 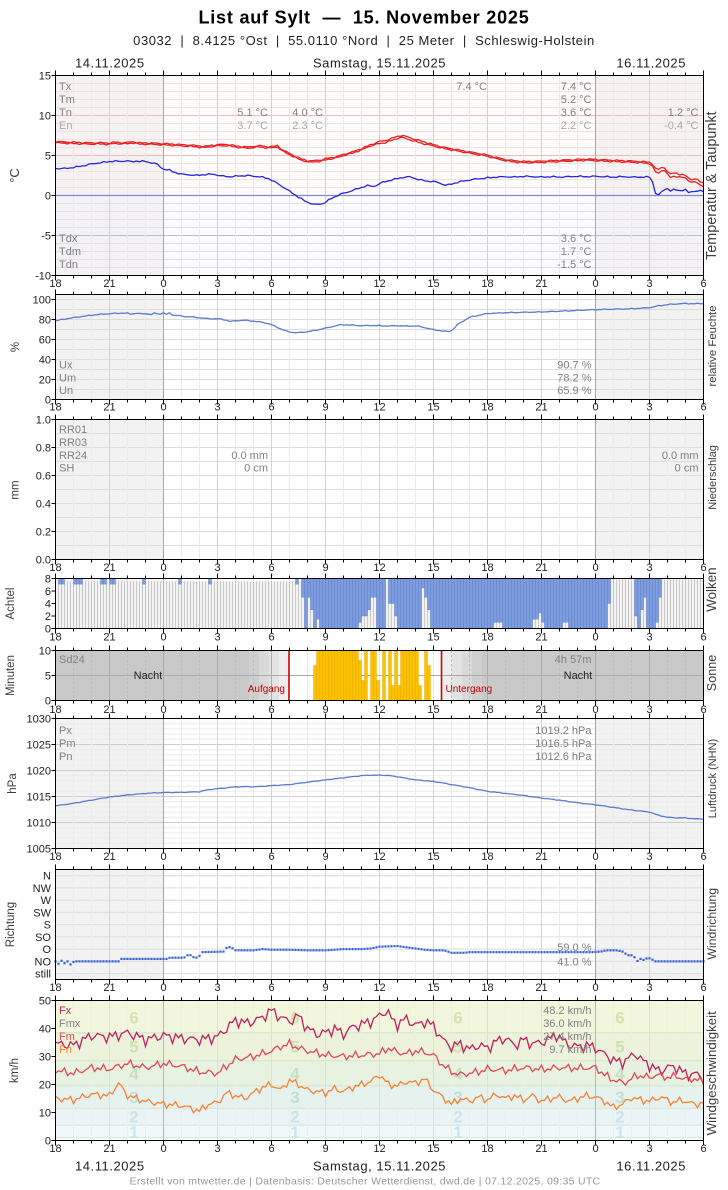 What do you see at coordinates (110, 1166) in the screenshot?
I see `svg-text: 14.11.2025` at bounding box center [110, 1166].